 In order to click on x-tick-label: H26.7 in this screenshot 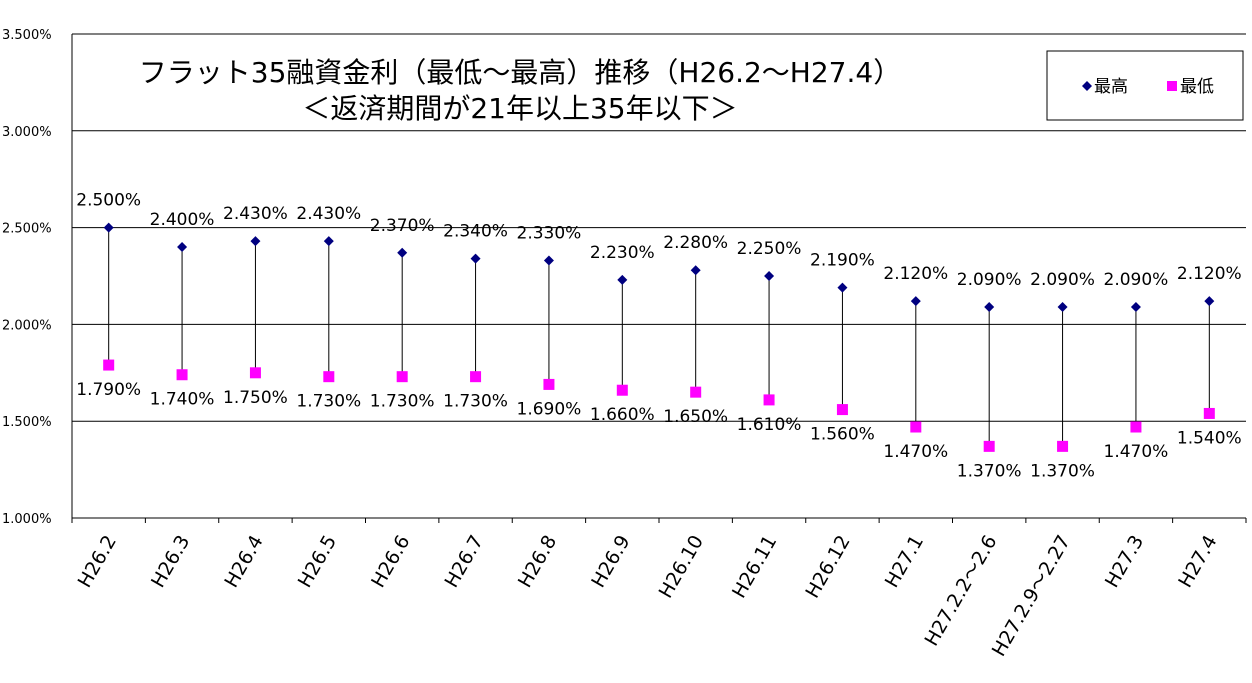, I will do `click(464, 562)`.